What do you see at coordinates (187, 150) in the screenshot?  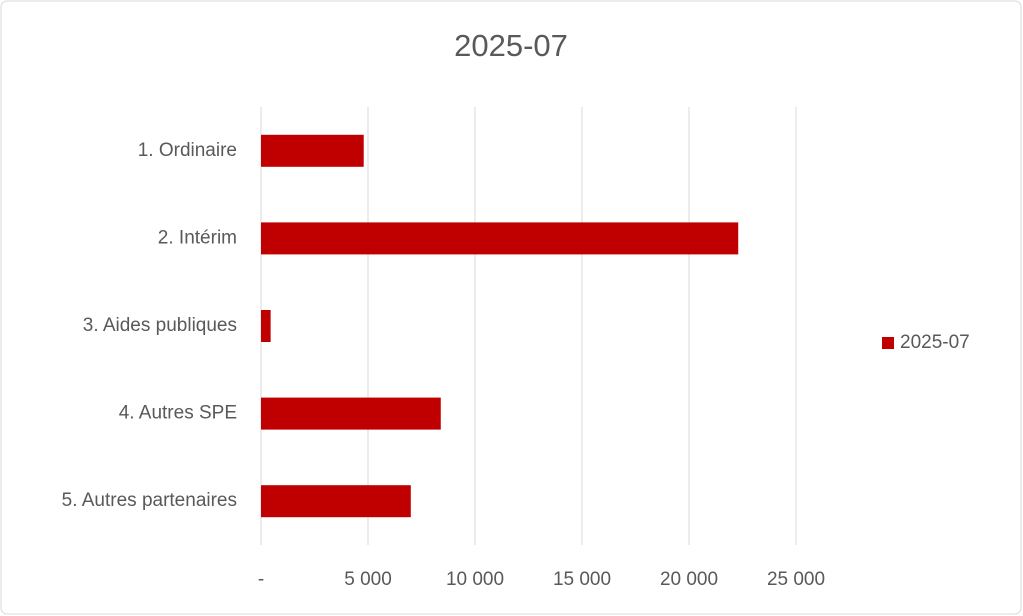 I see `y-tick-label: 1. Ordinaire` at bounding box center [187, 150].